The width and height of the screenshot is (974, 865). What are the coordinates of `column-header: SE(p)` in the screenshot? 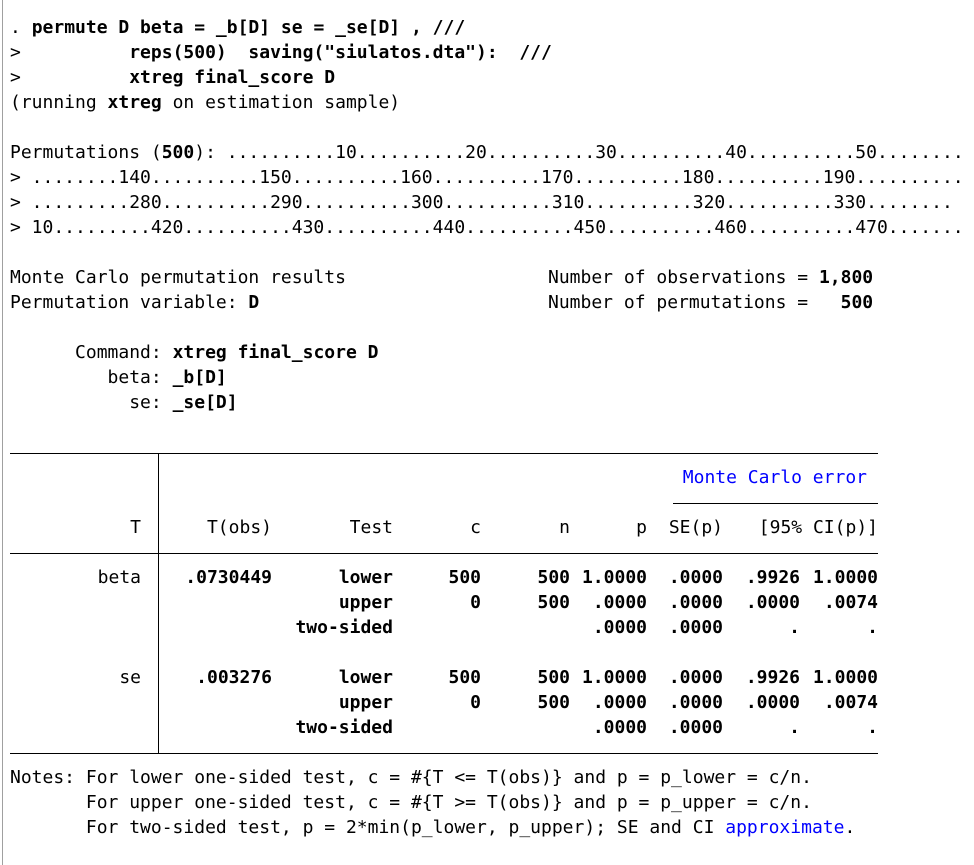 It's located at (695, 527).